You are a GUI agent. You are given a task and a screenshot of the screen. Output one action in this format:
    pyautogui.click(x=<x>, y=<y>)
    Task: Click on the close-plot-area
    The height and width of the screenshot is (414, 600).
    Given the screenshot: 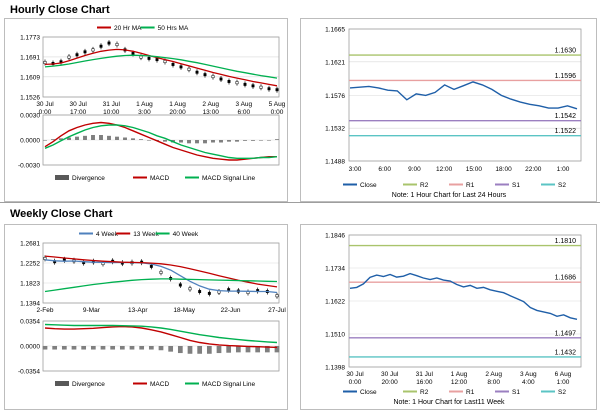 What is the action you would take?
    pyautogui.click(x=465, y=95)
    